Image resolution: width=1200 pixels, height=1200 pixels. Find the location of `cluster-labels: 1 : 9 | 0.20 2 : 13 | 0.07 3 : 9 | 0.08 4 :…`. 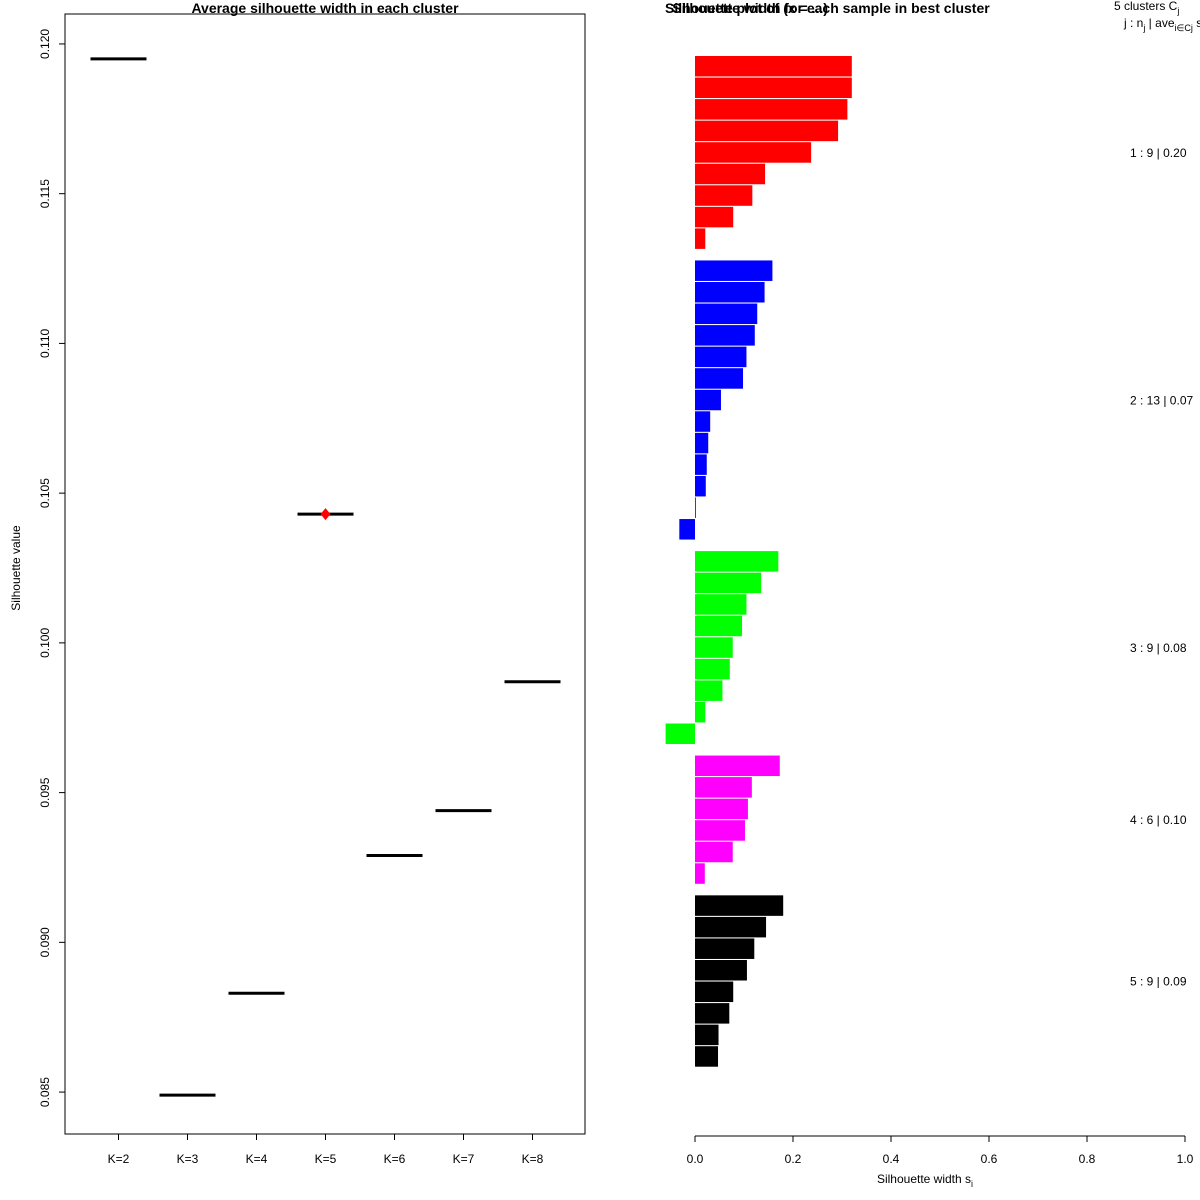

cluster-labels: 1 : 9 | 0.20 2 : 13 | 0.07 3 : 9 | 0.08 4 :… is located at coordinates (1161, 567).